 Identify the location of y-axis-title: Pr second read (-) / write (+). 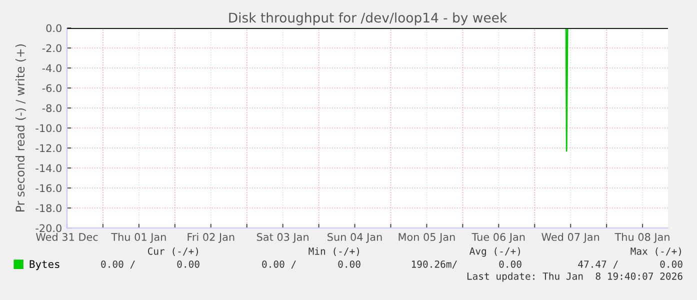
(20, 128).